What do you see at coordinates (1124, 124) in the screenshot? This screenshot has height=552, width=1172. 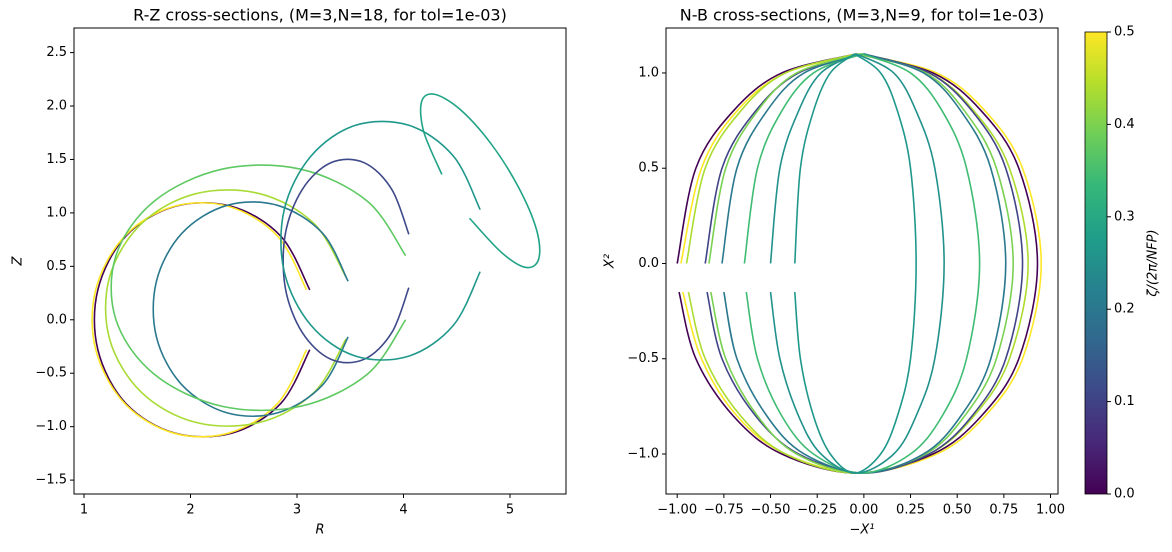 I see `colorbar-tick-label: 0.4` at bounding box center [1124, 124].